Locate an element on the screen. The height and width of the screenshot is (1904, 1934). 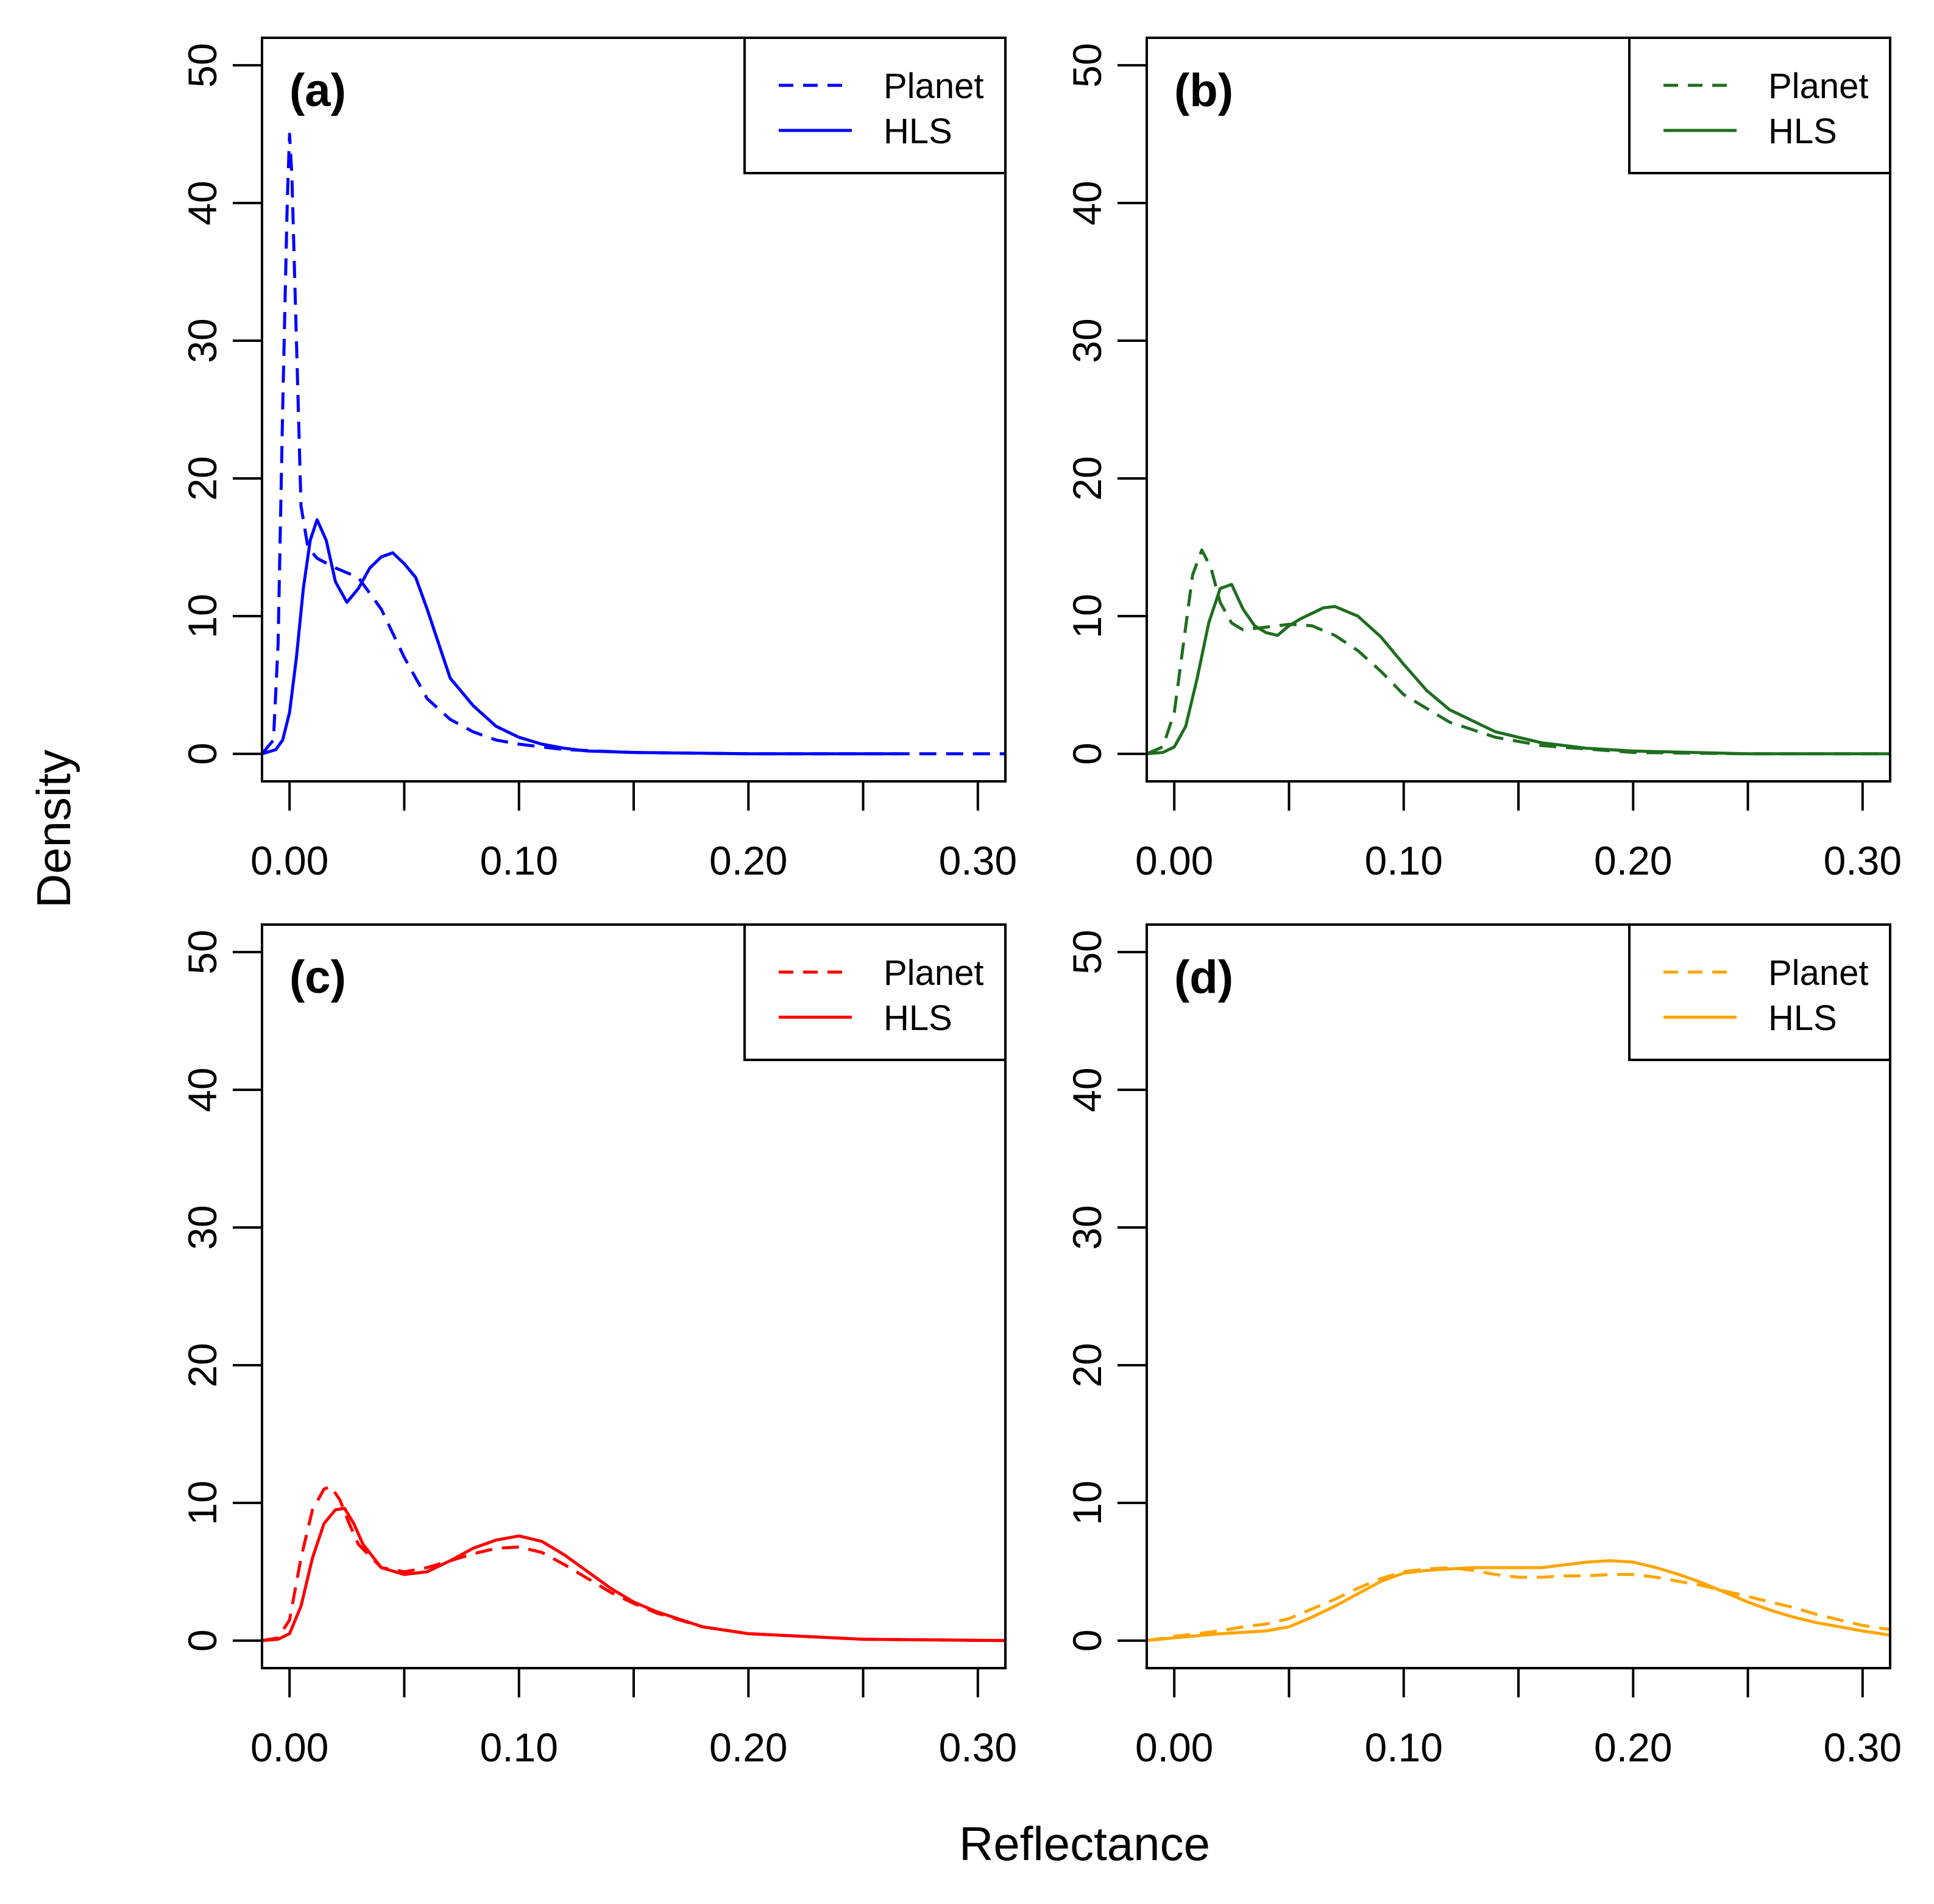
y-tick-label-b: 0 is located at coordinates (1087, 753).